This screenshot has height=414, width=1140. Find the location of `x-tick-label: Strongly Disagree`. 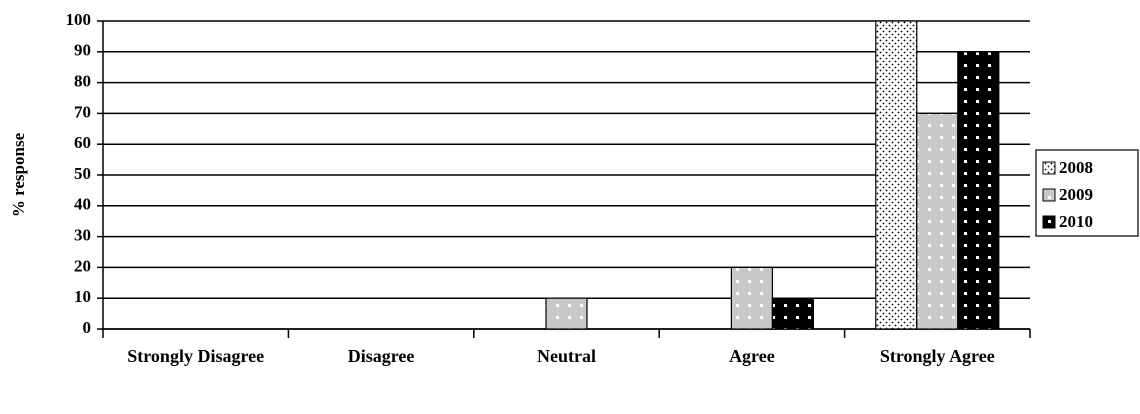

x-tick-label: Strongly Disagree is located at coordinates (196, 356).